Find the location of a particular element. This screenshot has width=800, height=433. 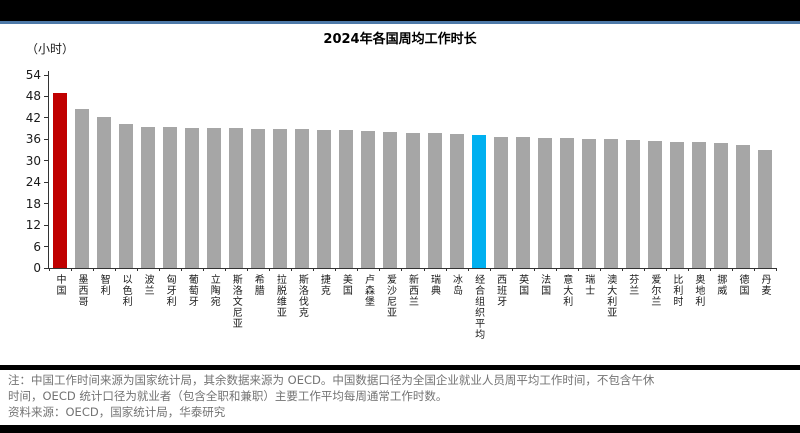

x-axis-label: 中国 is located at coordinates (59, 285).